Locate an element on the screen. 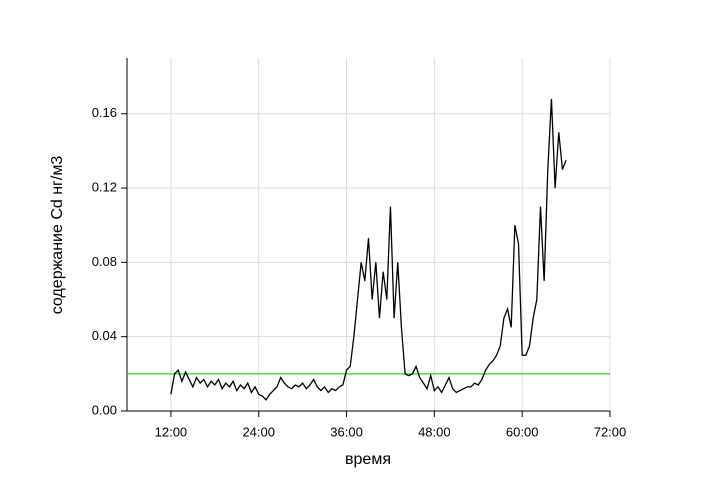  y-axis-label: содержание Cd нг/м3 is located at coordinates (57, 235).